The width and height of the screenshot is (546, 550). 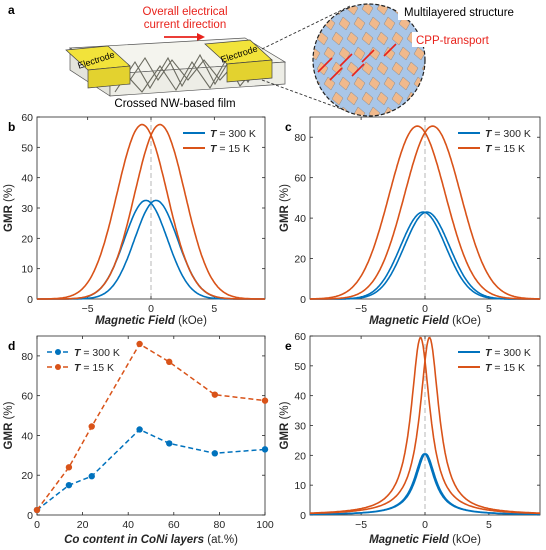 I want to click on panel-letter-c: c, so click(x=288, y=127).